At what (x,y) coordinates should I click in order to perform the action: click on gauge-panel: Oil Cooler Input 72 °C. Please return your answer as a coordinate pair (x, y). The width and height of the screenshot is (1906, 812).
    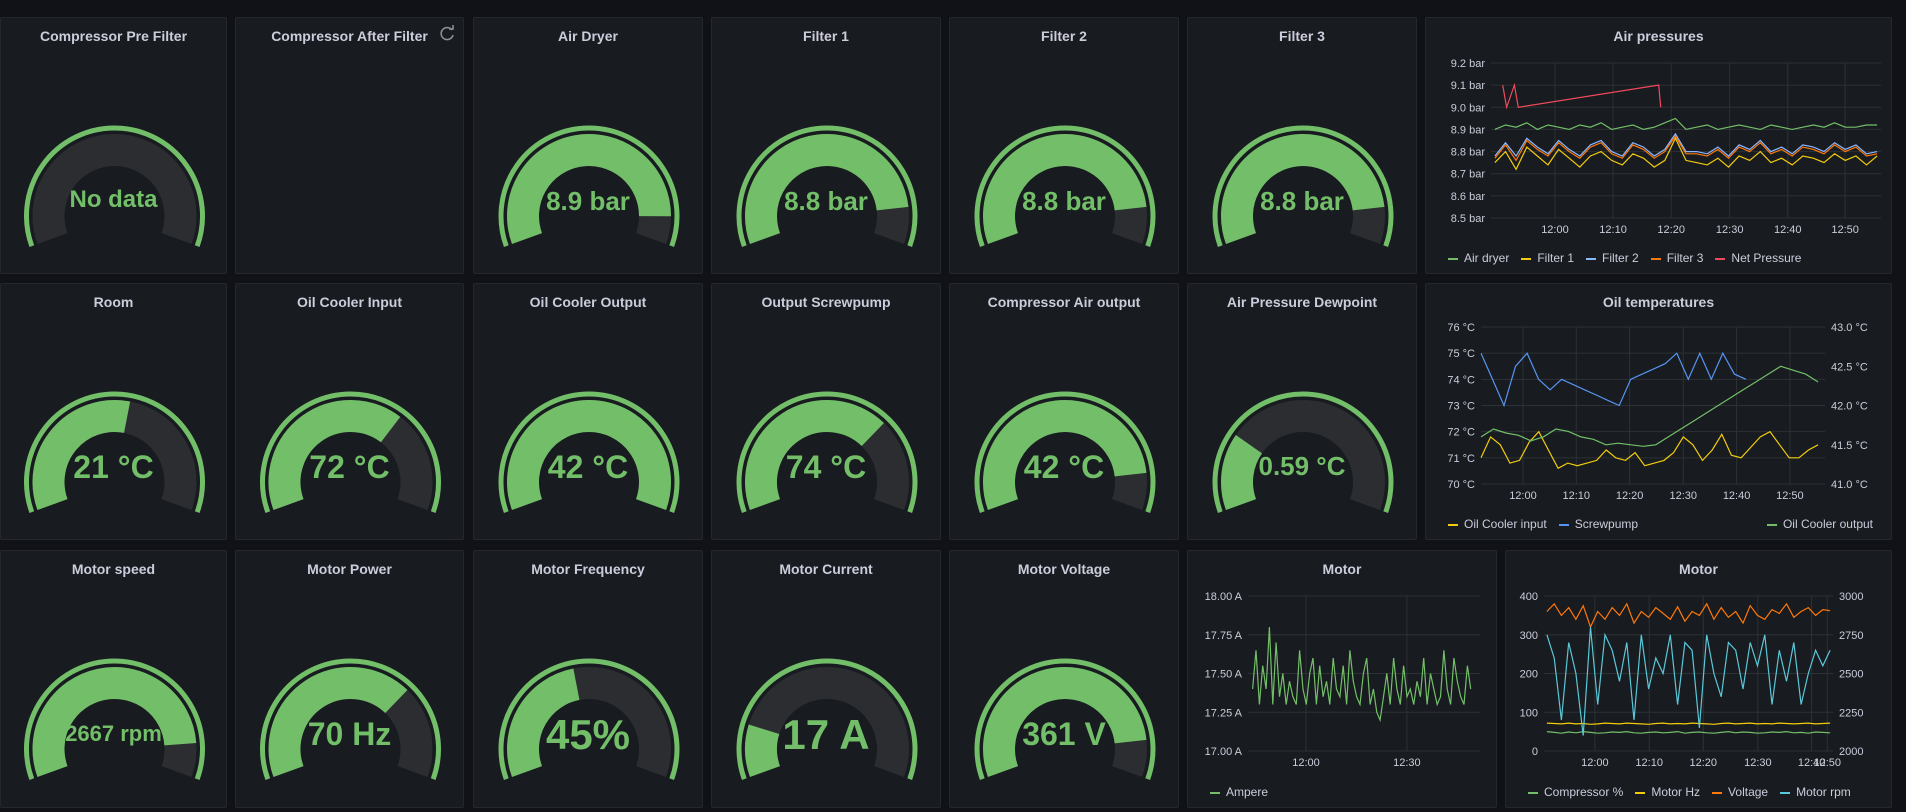
    Looking at the image, I should click on (349, 411).